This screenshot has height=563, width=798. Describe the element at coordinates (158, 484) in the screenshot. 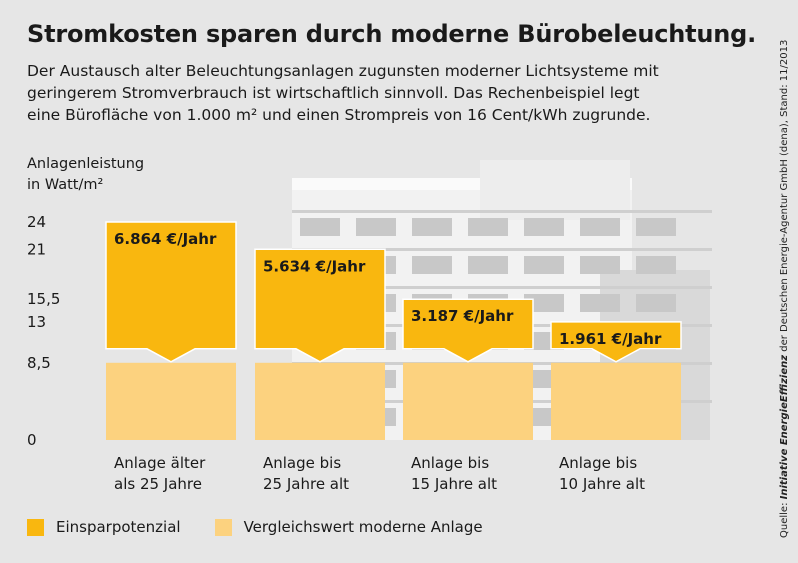

I see `x-tick-label: als 25 Jahre` at that location.